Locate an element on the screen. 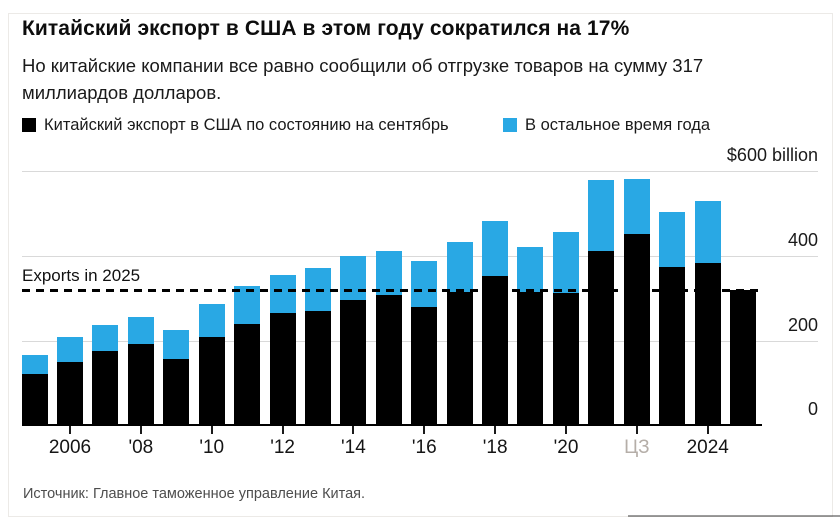 This screenshot has height=517, width=840. bar-segment-through-september-2005 is located at coordinates (34, 399).